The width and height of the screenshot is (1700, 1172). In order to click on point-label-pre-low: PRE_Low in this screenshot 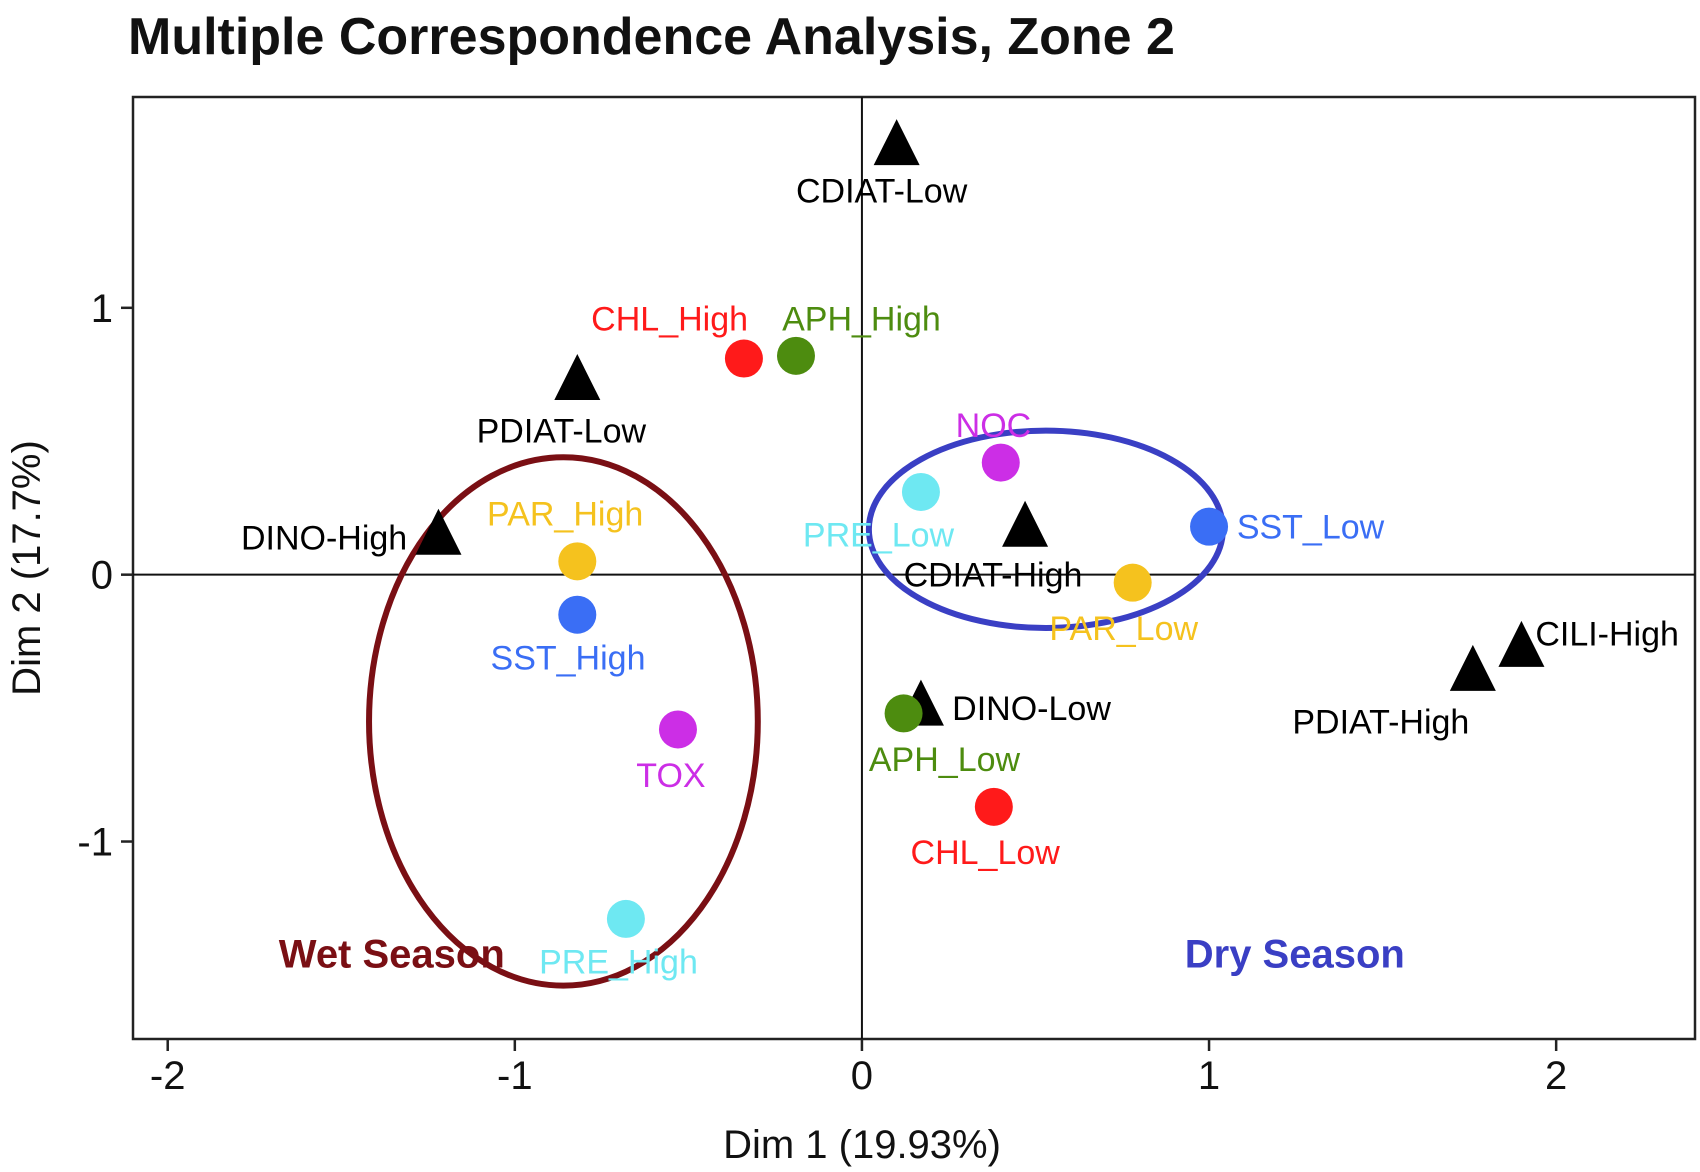, I will do `click(879, 536)`.